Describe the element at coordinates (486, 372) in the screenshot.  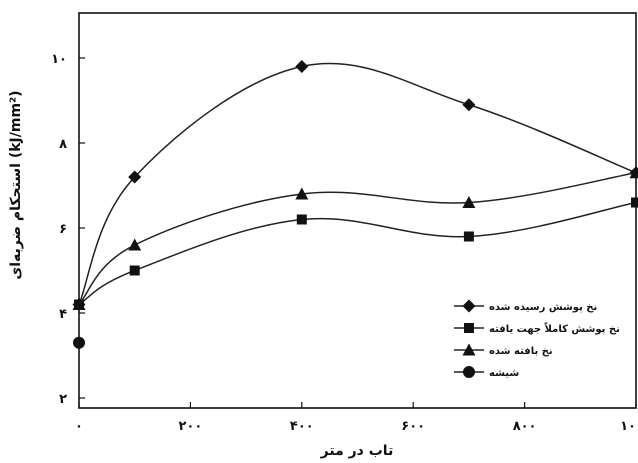
I see `legend-item: شیشه` at that location.